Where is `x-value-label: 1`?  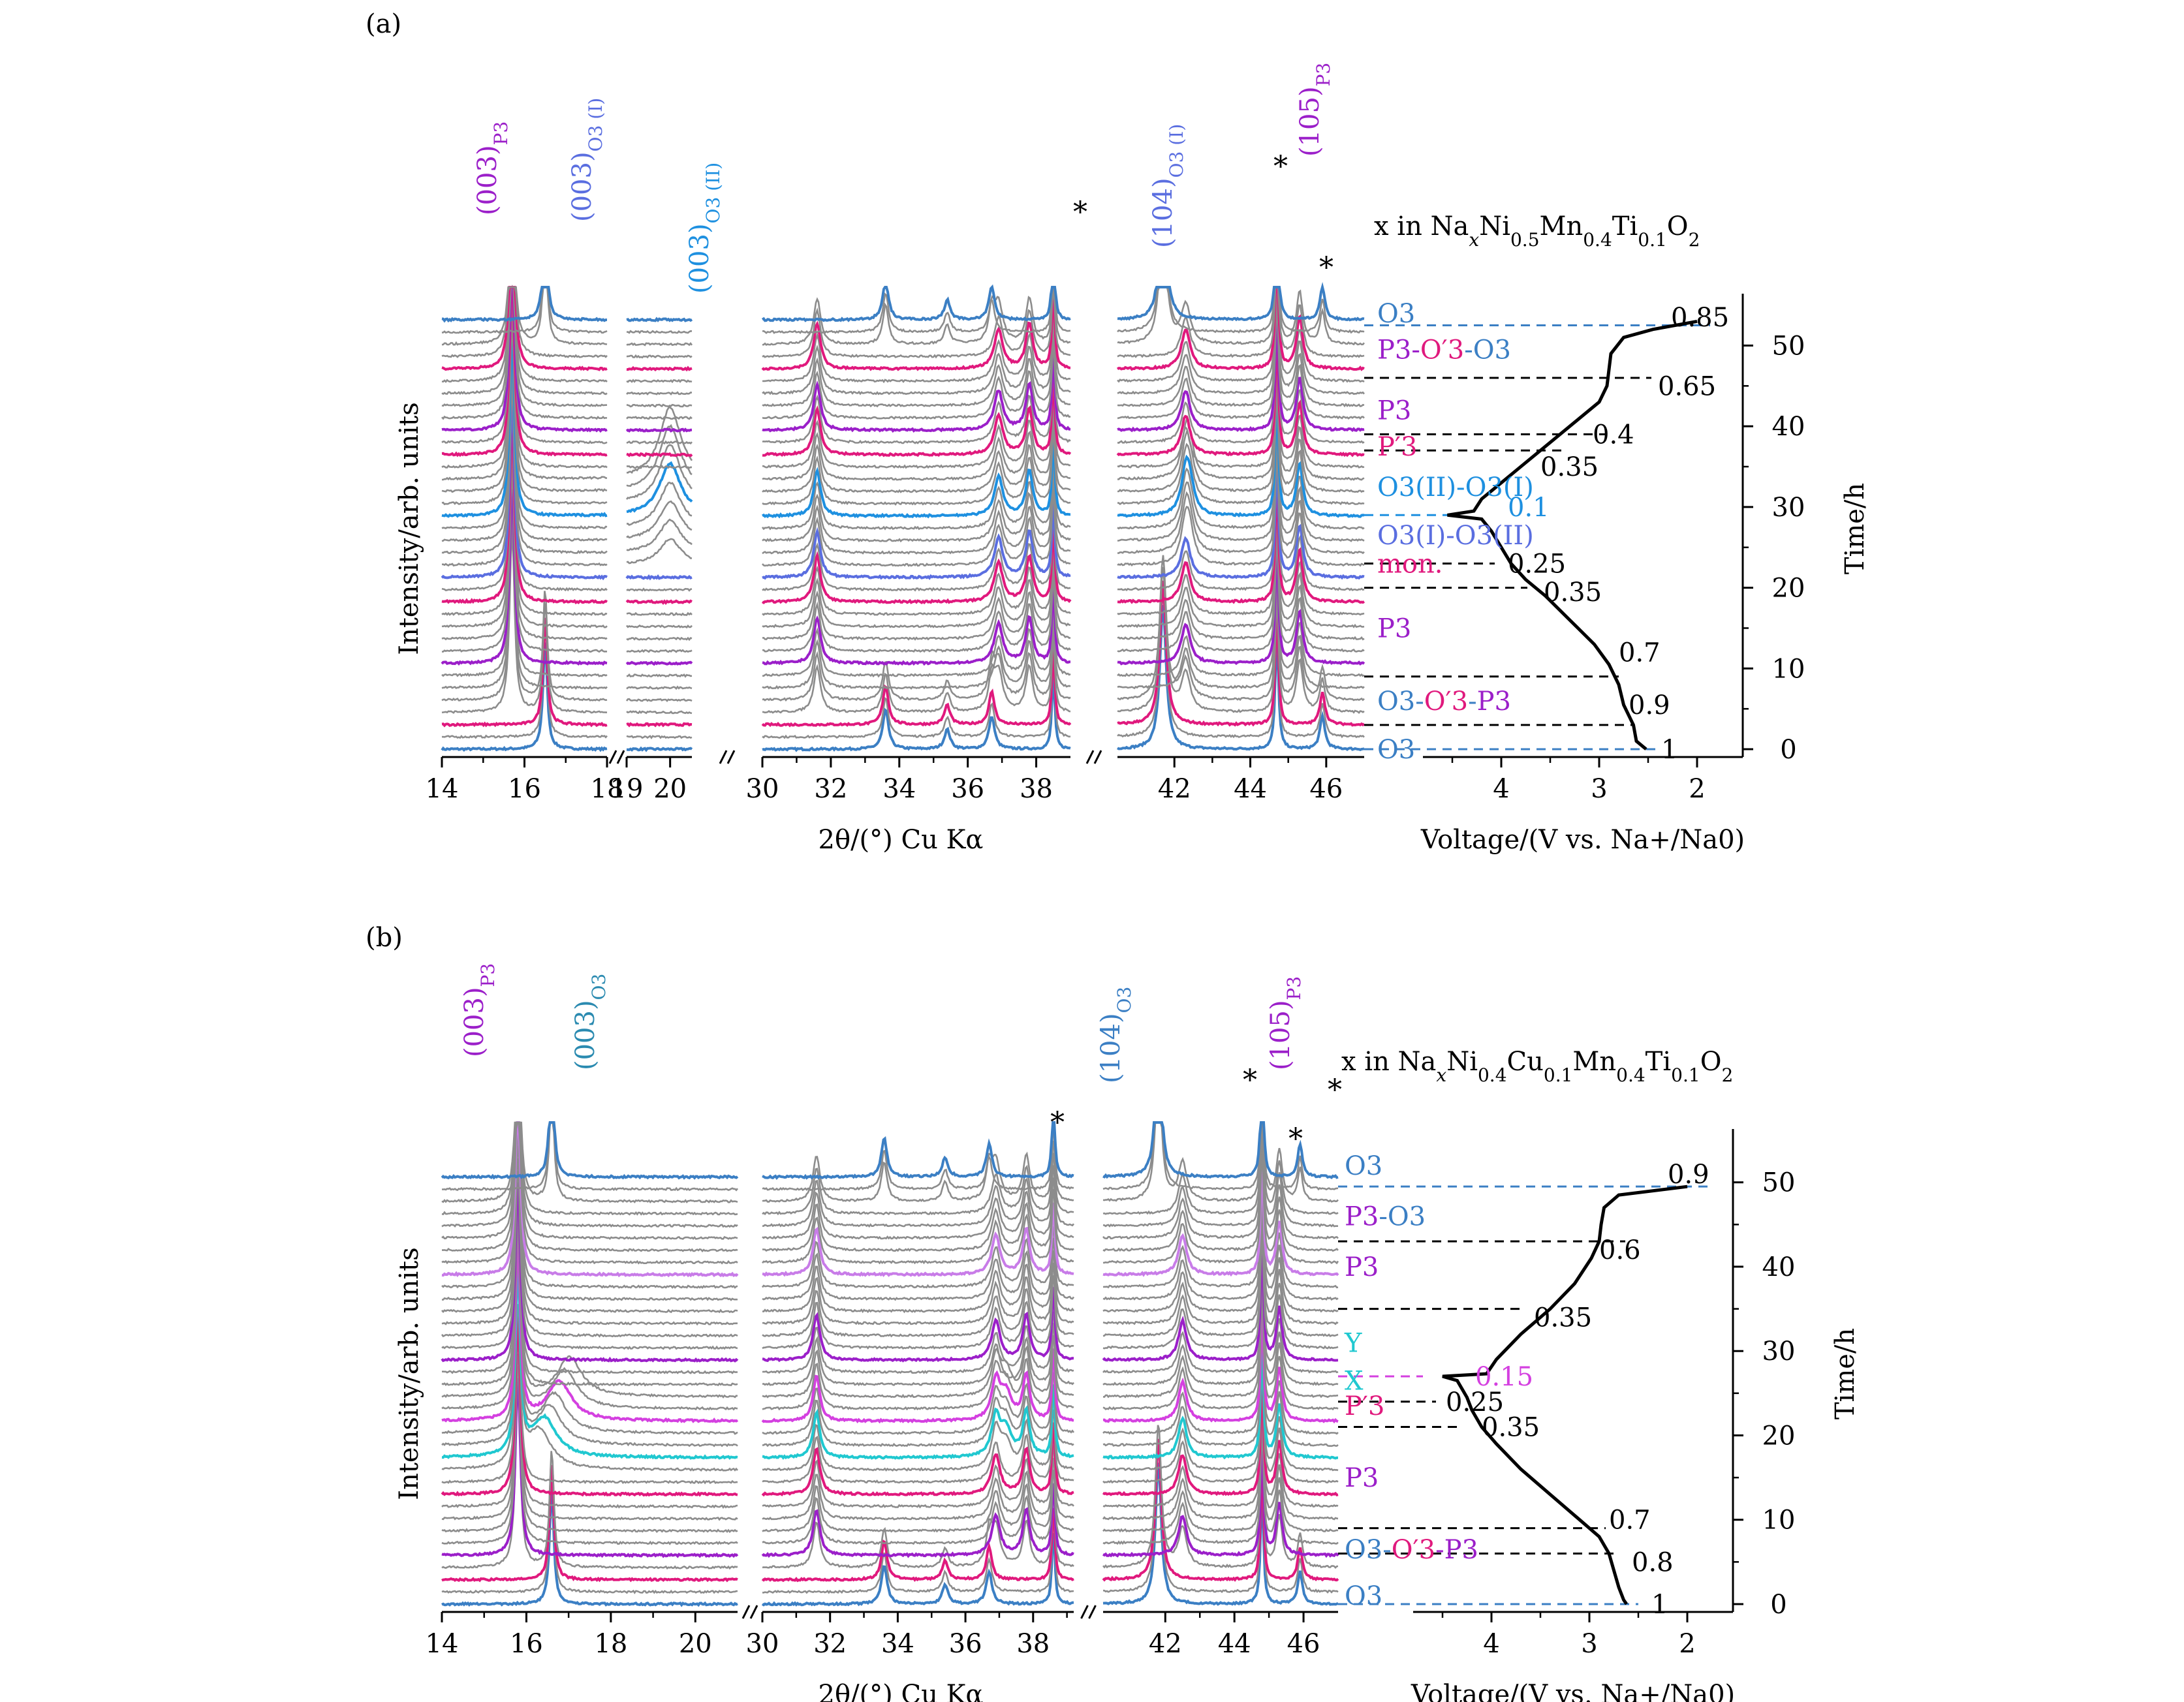 x-value-label: 1 is located at coordinates (1659, 1605).